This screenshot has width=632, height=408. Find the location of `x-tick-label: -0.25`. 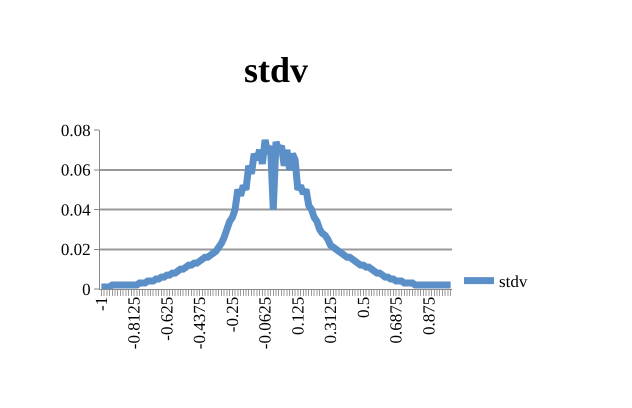

x-tick-label: -0.25 is located at coordinates (232, 314).